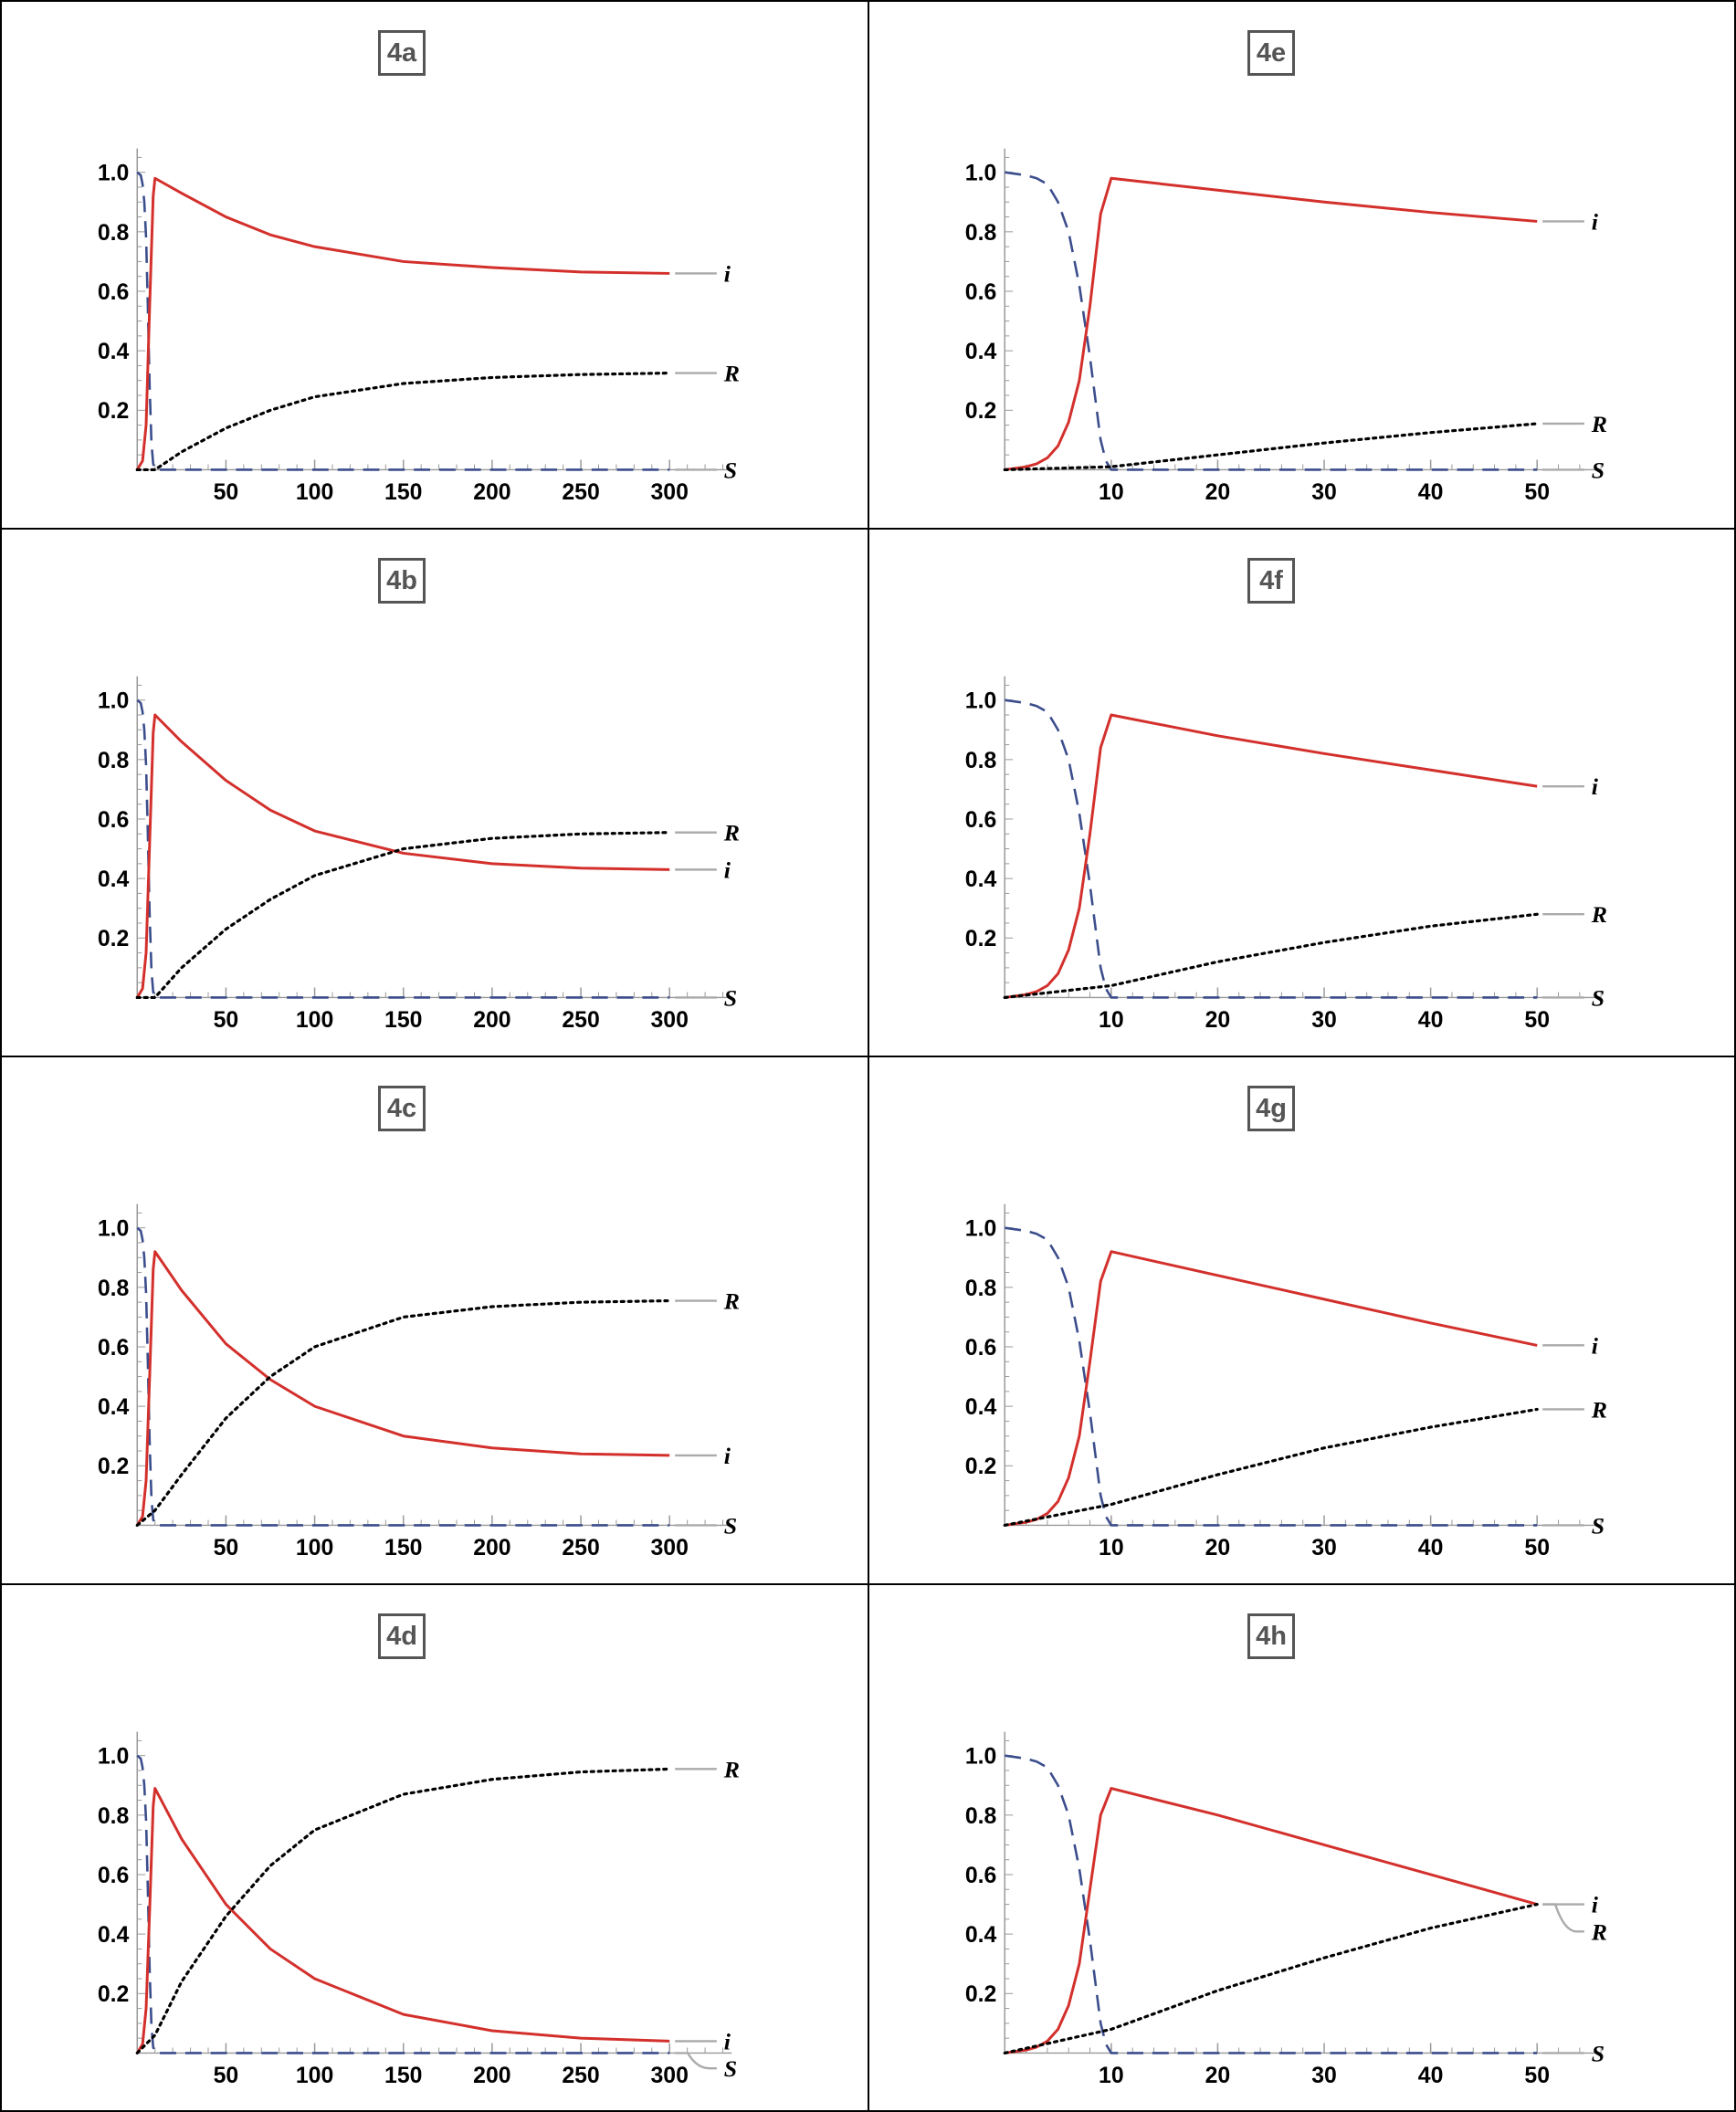 This screenshot has height=2112, width=1736. What do you see at coordinates (402, 53) in the screenshot?
I see `panel-label-4a: 4a` at bounding box center [402, 53].